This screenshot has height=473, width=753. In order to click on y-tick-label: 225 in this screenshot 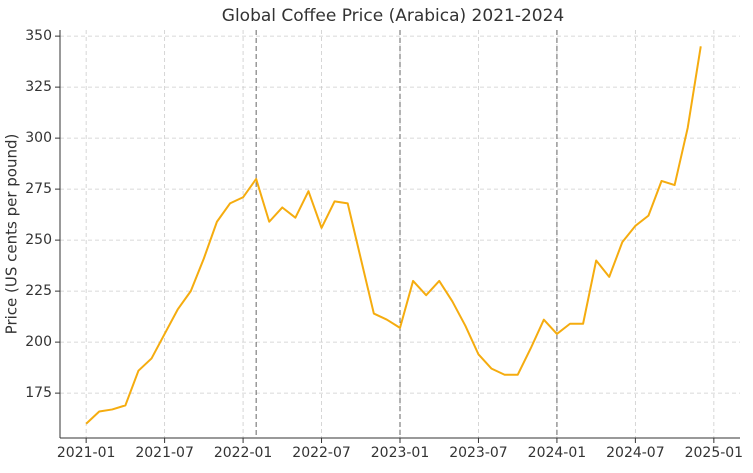, I will do `click(38, 291)`.